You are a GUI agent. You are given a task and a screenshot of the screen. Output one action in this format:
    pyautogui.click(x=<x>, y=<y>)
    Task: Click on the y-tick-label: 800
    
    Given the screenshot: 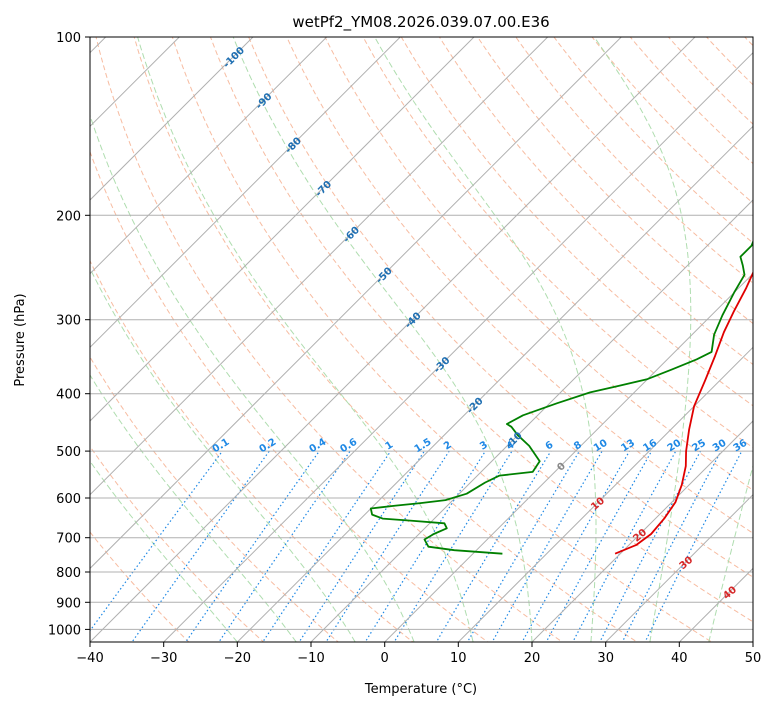 What is the action you would take?
    pyautogui.click(x=68, y=573)
    